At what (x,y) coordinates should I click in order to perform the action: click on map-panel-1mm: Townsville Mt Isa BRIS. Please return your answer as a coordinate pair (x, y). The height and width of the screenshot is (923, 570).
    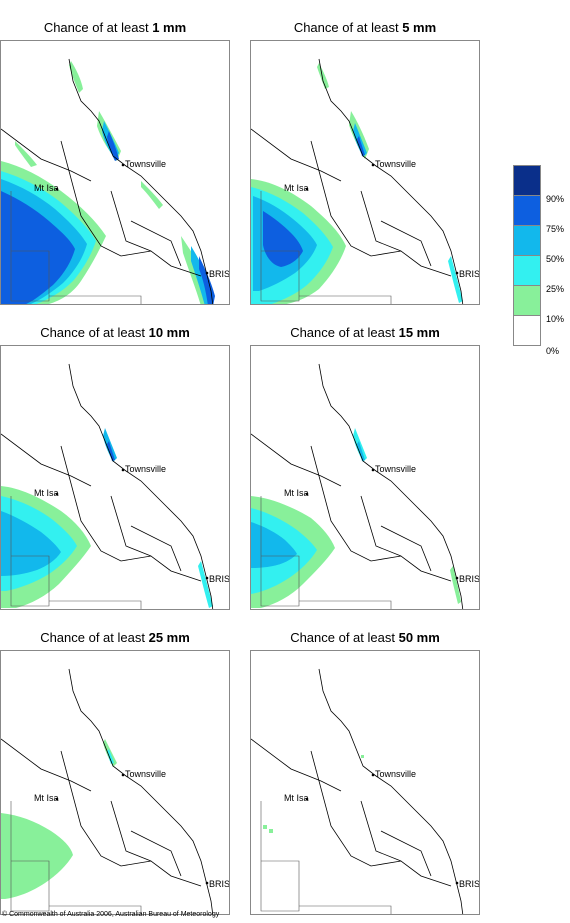
    Looking at the image, I should click on (115, 172).